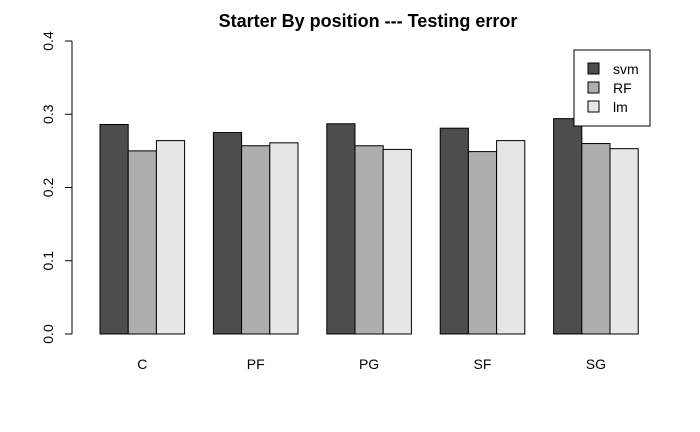 This screenshot has height=432, width=700. What do you see at coordinates (227, 233) in the screenshot?
I see `bar-svm-PF` at bounding box center [227, 233].